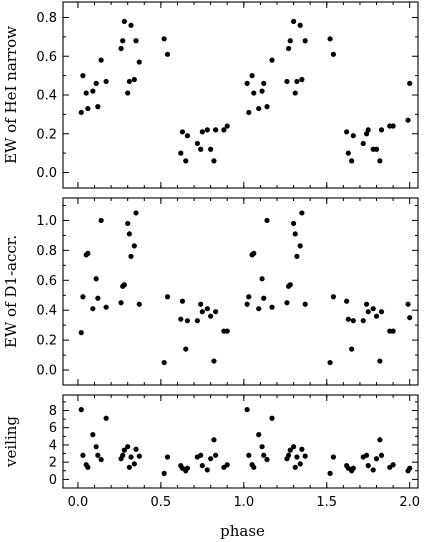  What do you see at coordinates (46, 311) in the screenshot?
I see `y-tick-label-d1-accretion: 0.4` at bounding box center [46, 311].